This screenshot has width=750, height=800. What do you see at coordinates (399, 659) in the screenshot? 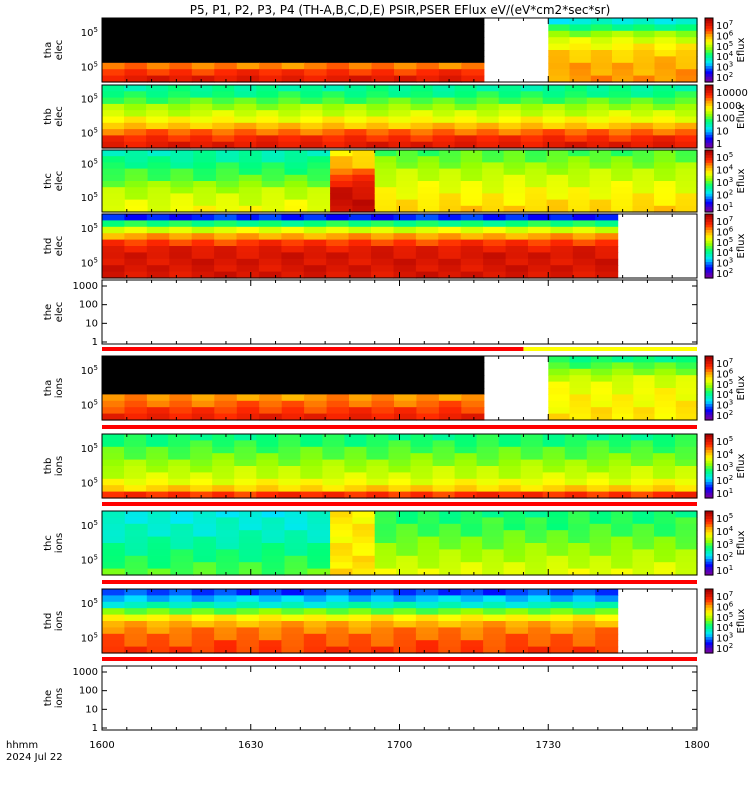
I see `status-bar` at bounding box center [399, 659].